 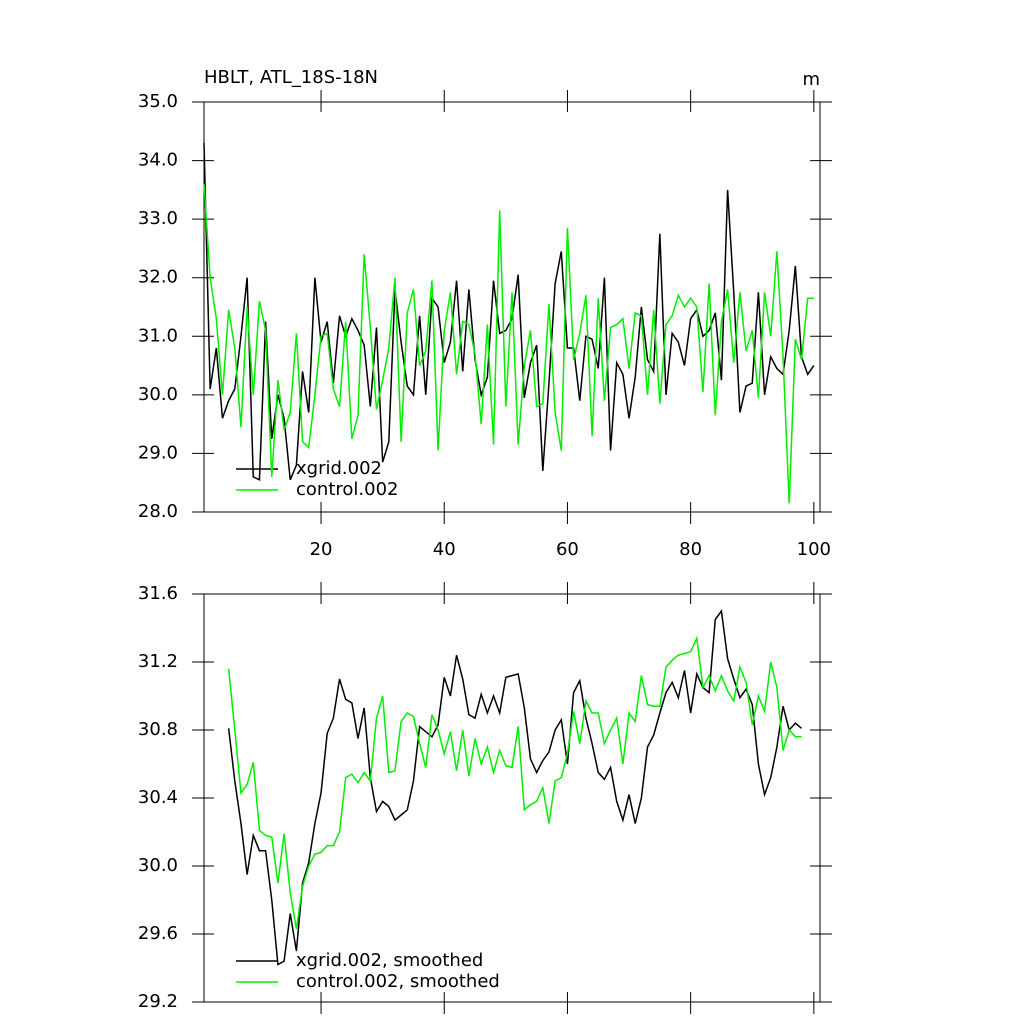 What do you see at coordinates (814, 549) in the screenshot?
I see `x-tick-label: 100` at bounding box center [814, 549].